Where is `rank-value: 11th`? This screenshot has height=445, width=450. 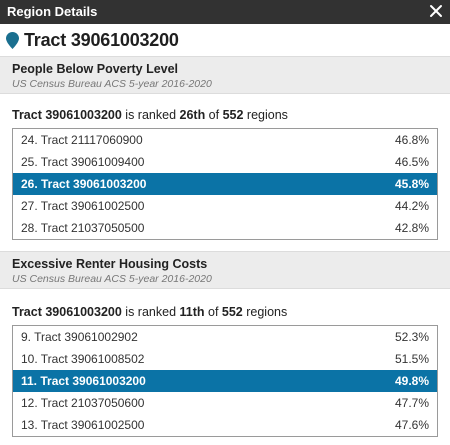
rank-value: 11th is located at coordinates (192, 312).